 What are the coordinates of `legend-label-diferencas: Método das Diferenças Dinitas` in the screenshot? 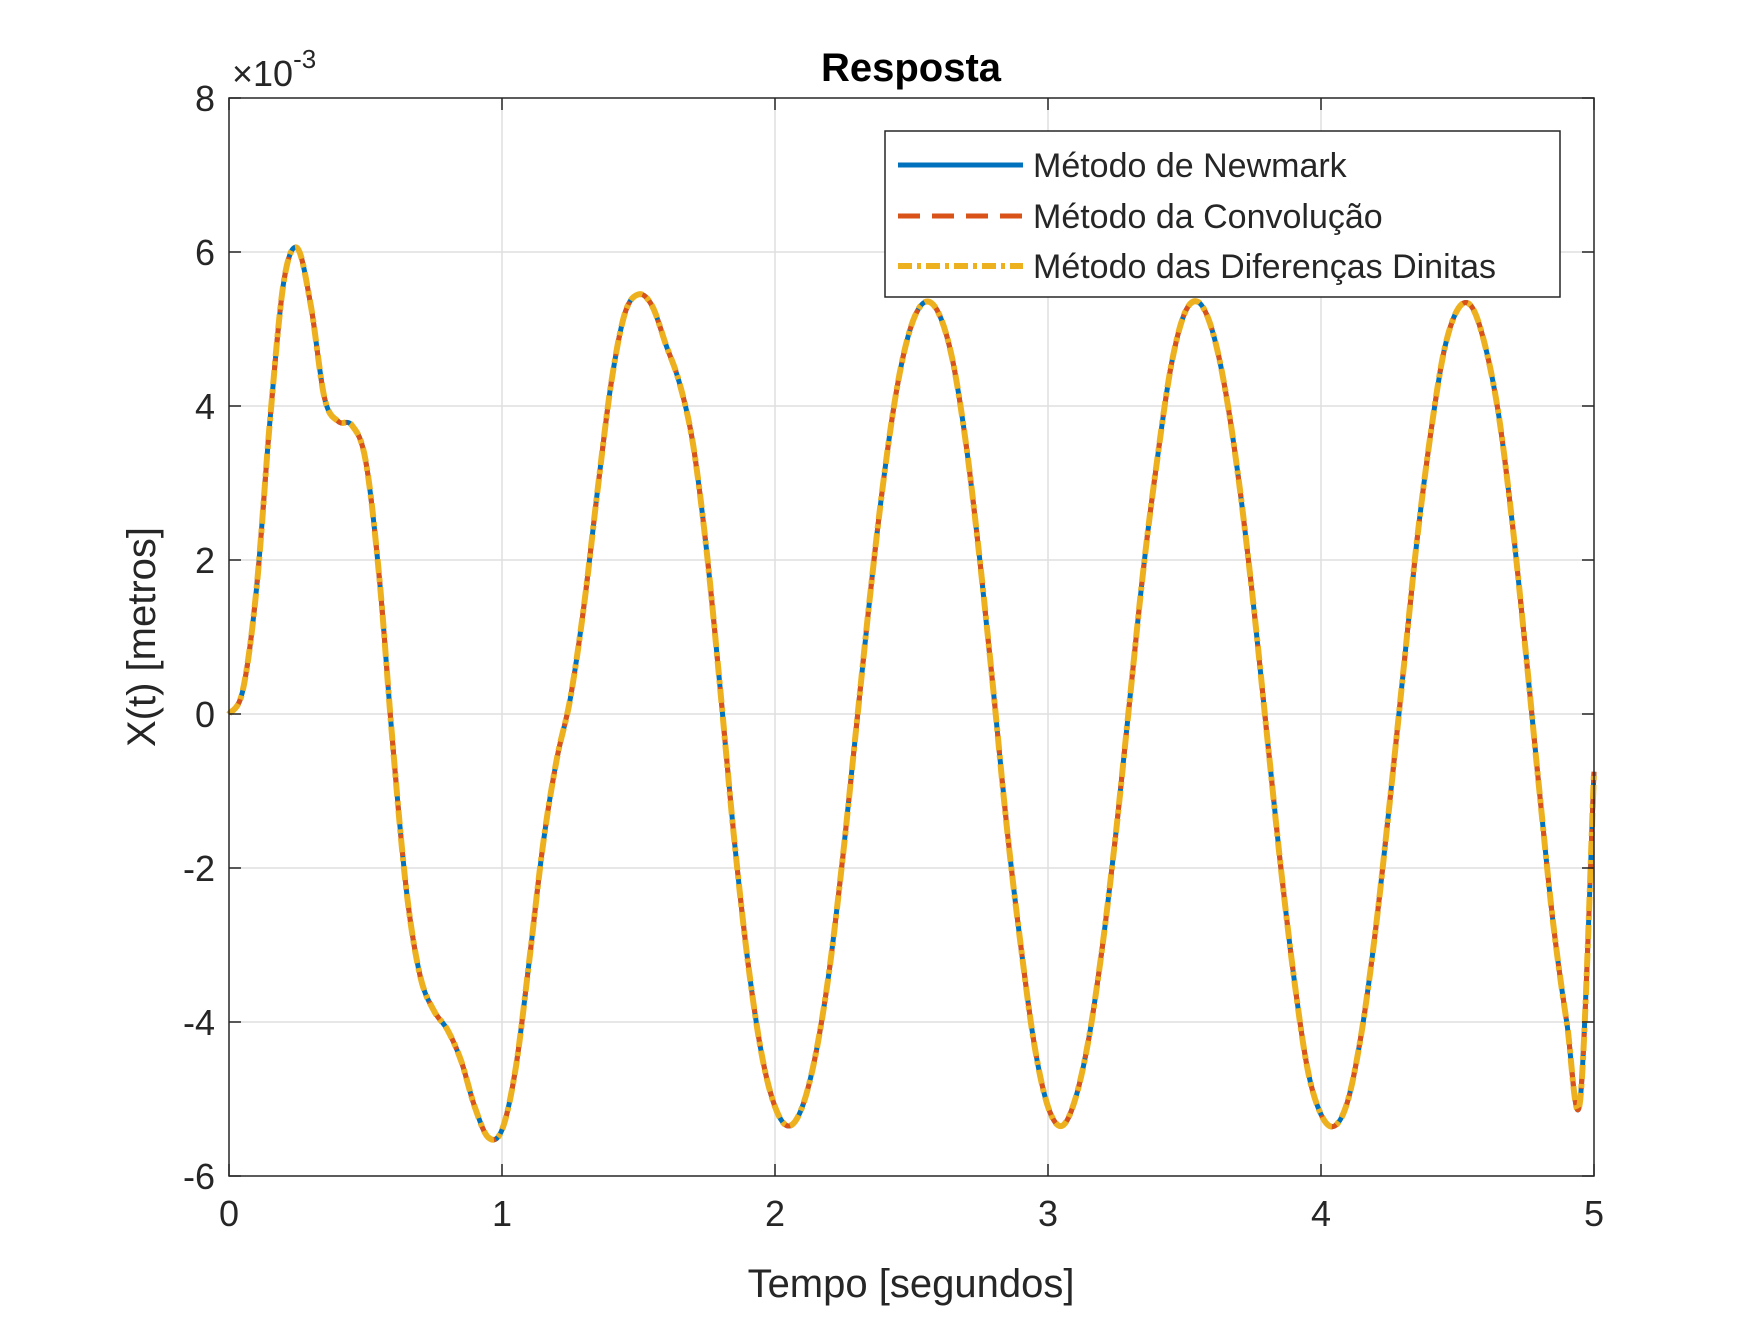 It's located at (1264, 267).